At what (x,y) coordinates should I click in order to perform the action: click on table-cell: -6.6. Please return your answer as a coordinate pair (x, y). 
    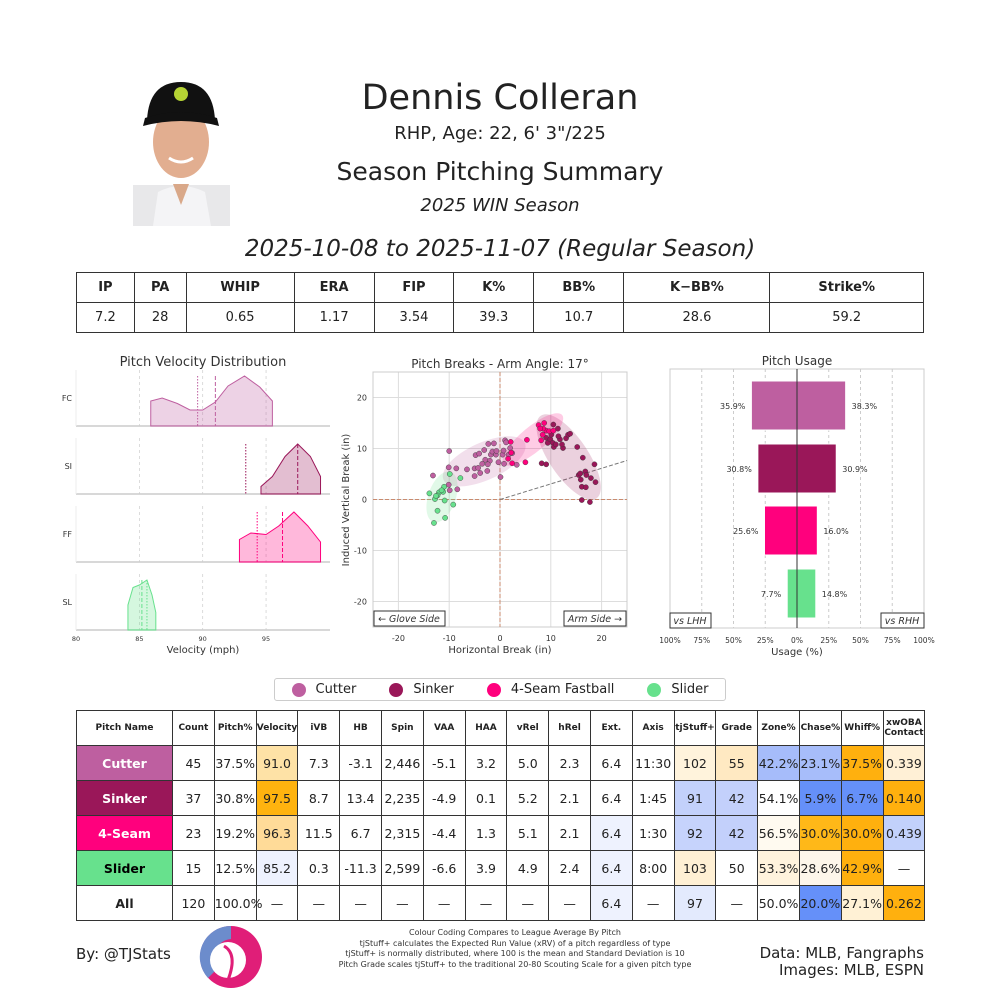
    Looking at the image, I should click on (444, 868).